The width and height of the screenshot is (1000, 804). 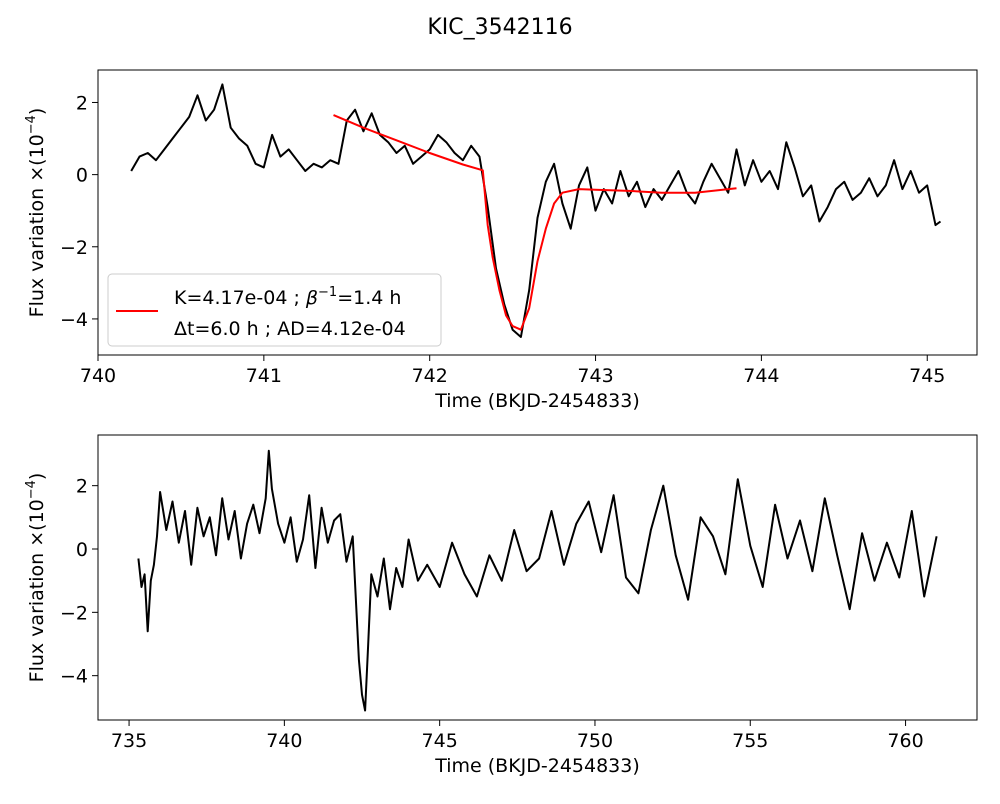 I want to click on x-tick-label: 750, so click(x=595, y=741).